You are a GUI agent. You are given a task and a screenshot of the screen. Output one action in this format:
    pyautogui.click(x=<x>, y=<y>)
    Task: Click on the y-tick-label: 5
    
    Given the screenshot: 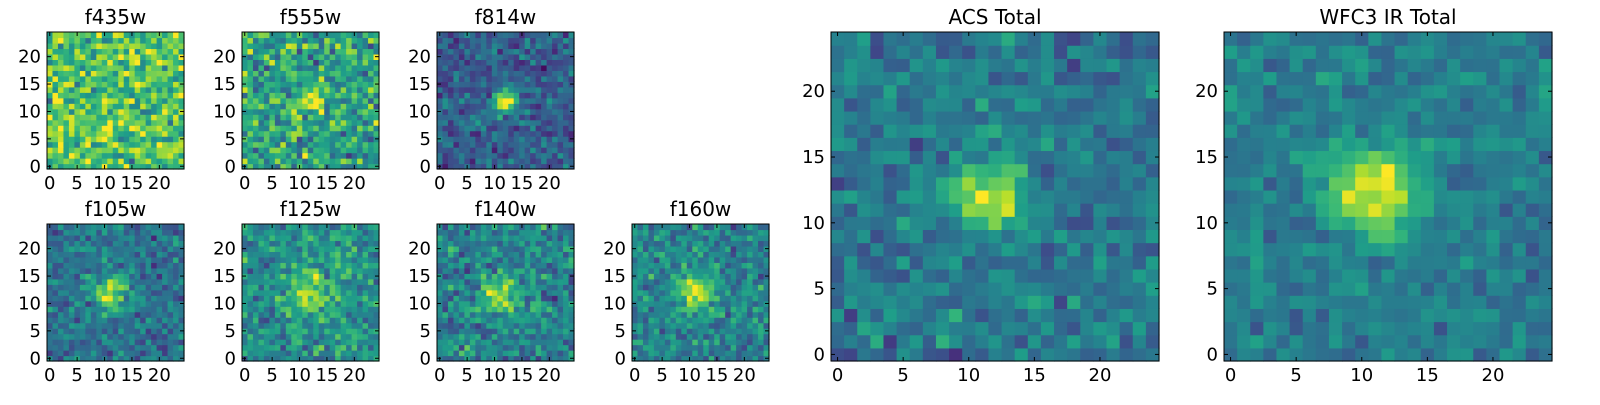 What is the action you would take?
    pyautogui.click(x=35, y=331)
    